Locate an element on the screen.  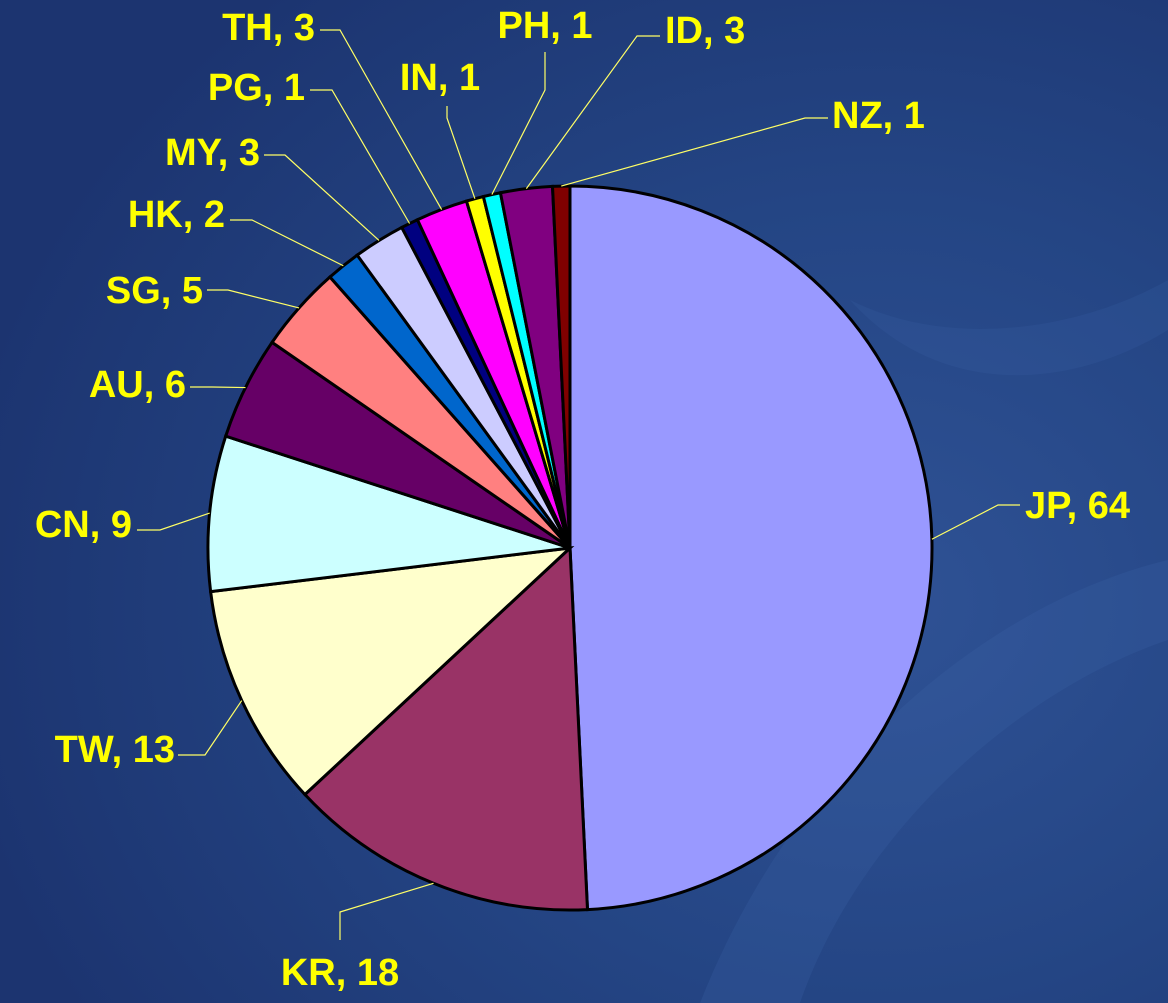
data-label: AU, 6 is located at coordinates (137, 385).